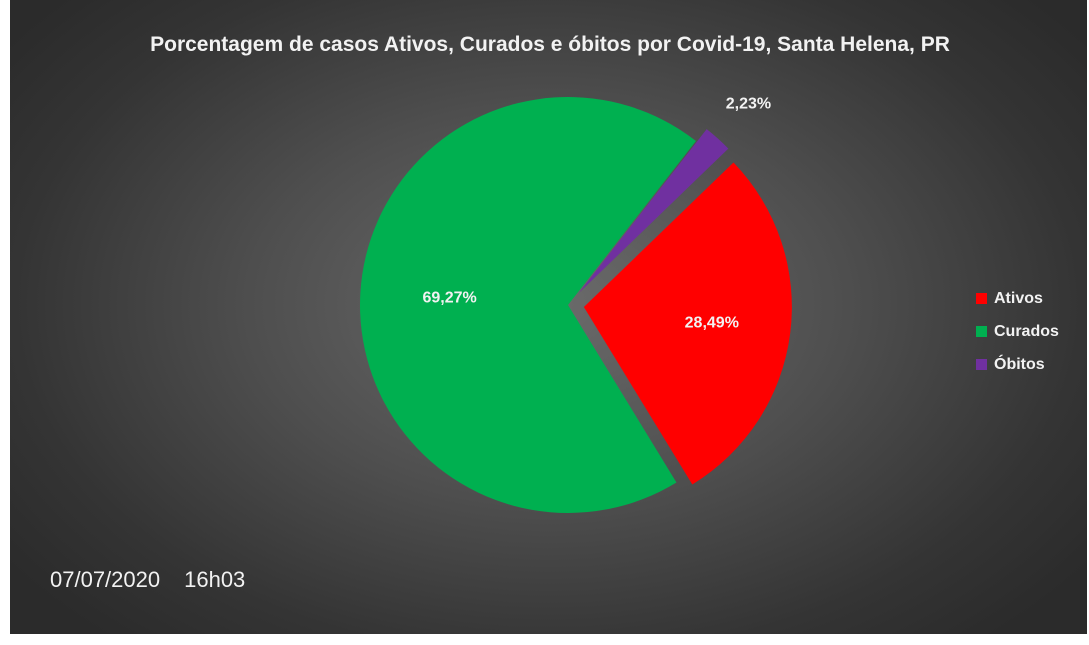 This screenshot has height=645, width=1089. I want to click on legend-swatch-curados, so click(981, 331).